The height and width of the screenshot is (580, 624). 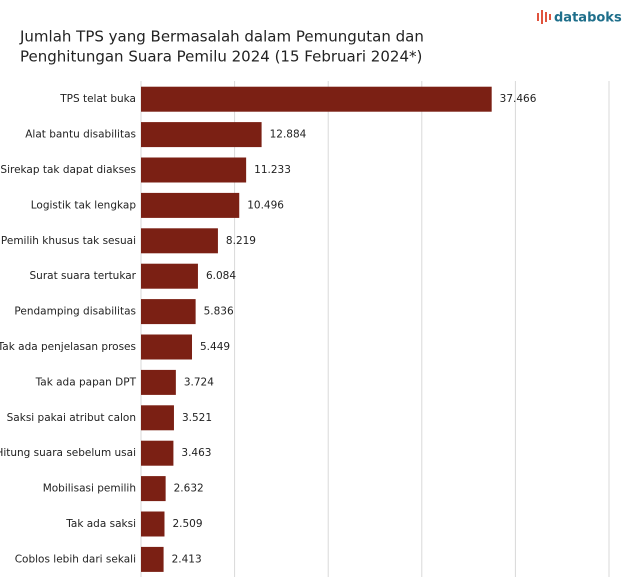 I want to click on y-tick-label: Mobilisasi pemilih, so click(x=89, y=489).